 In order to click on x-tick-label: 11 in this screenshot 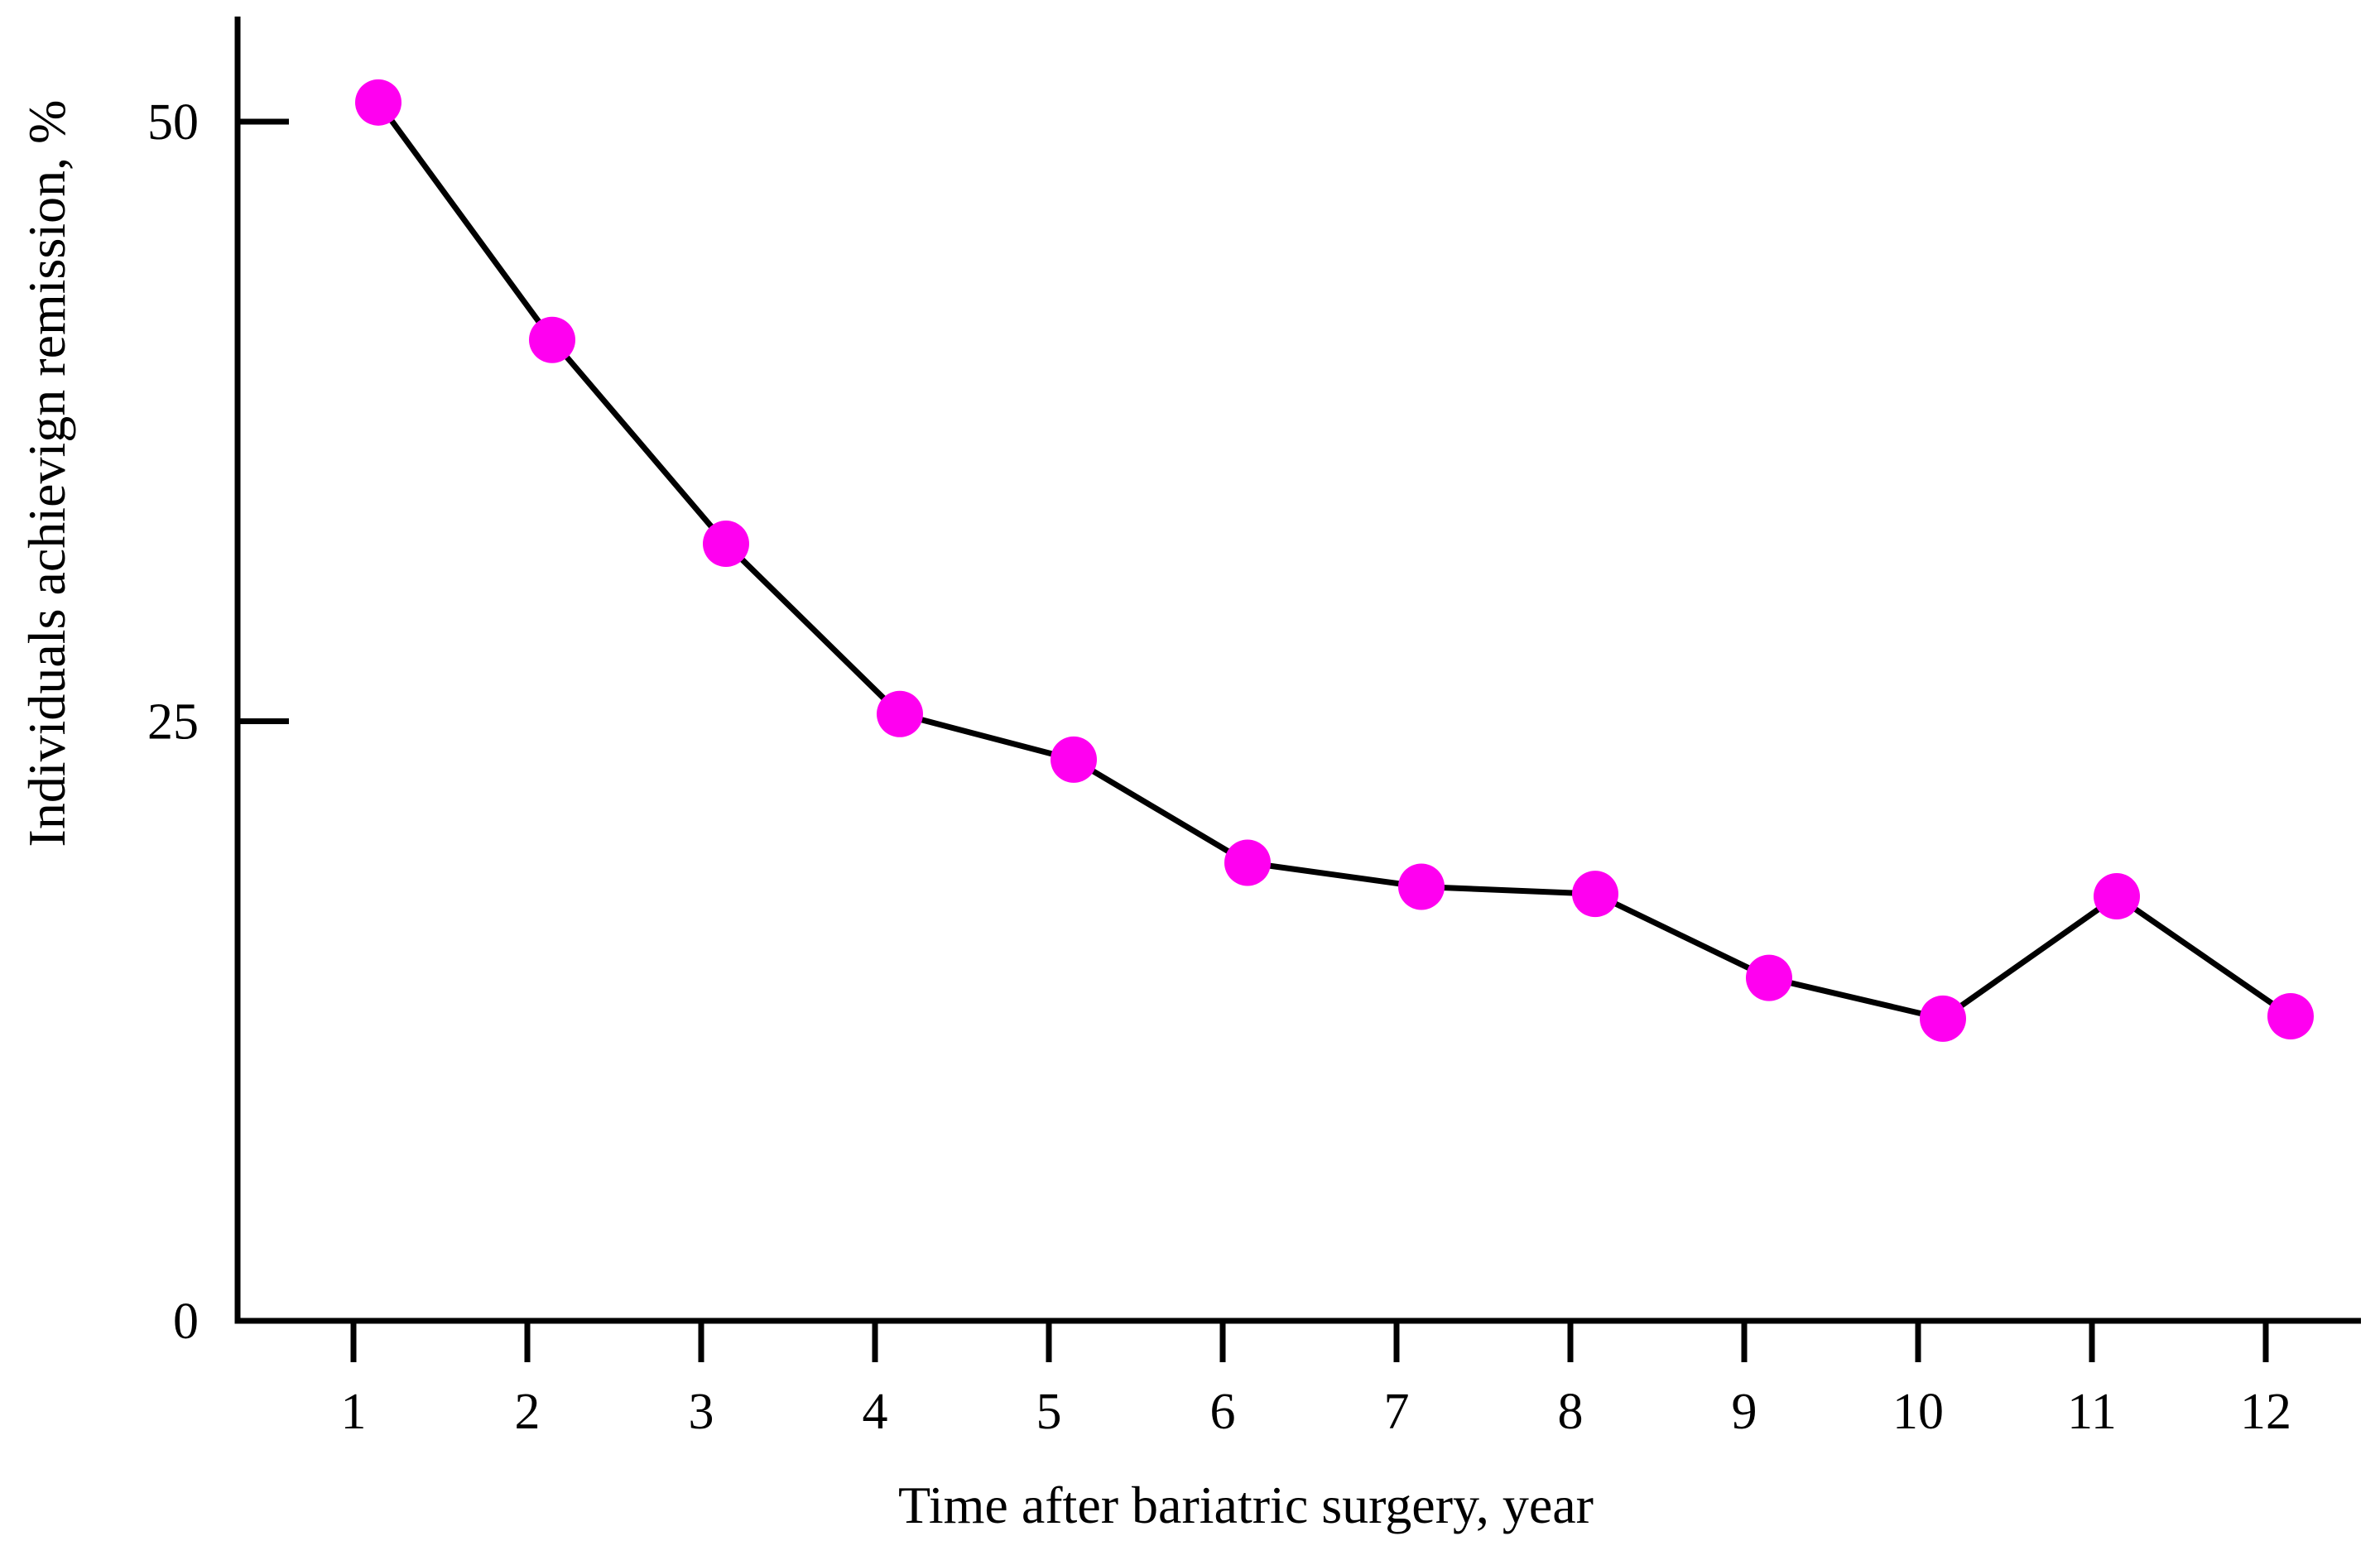, I will do `click(2092, 1412)`.